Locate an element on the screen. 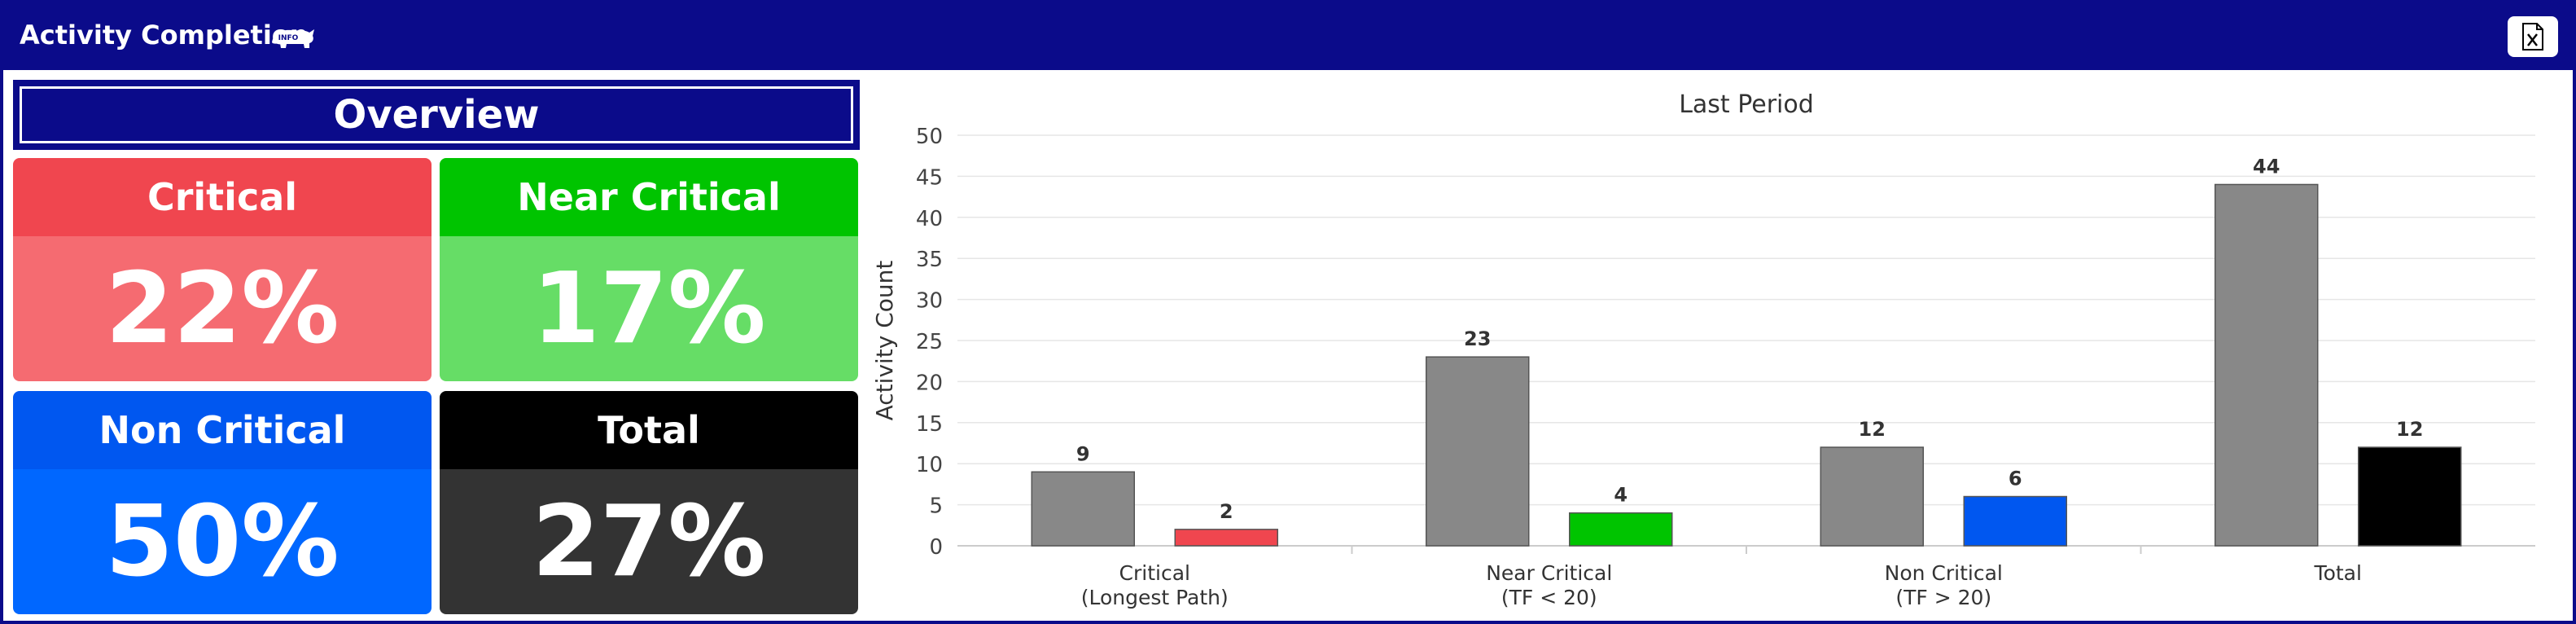 This screenshot has height=624, width=2576. x-tick-label: Near Critical is located at coordinates (1549, 573).